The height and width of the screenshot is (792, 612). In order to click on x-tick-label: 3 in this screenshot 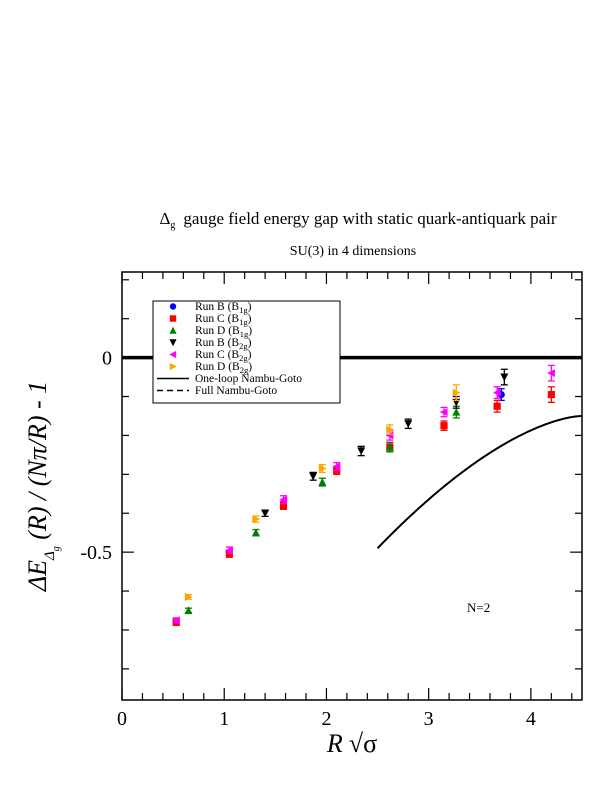, I will do `click(429, 719)`.